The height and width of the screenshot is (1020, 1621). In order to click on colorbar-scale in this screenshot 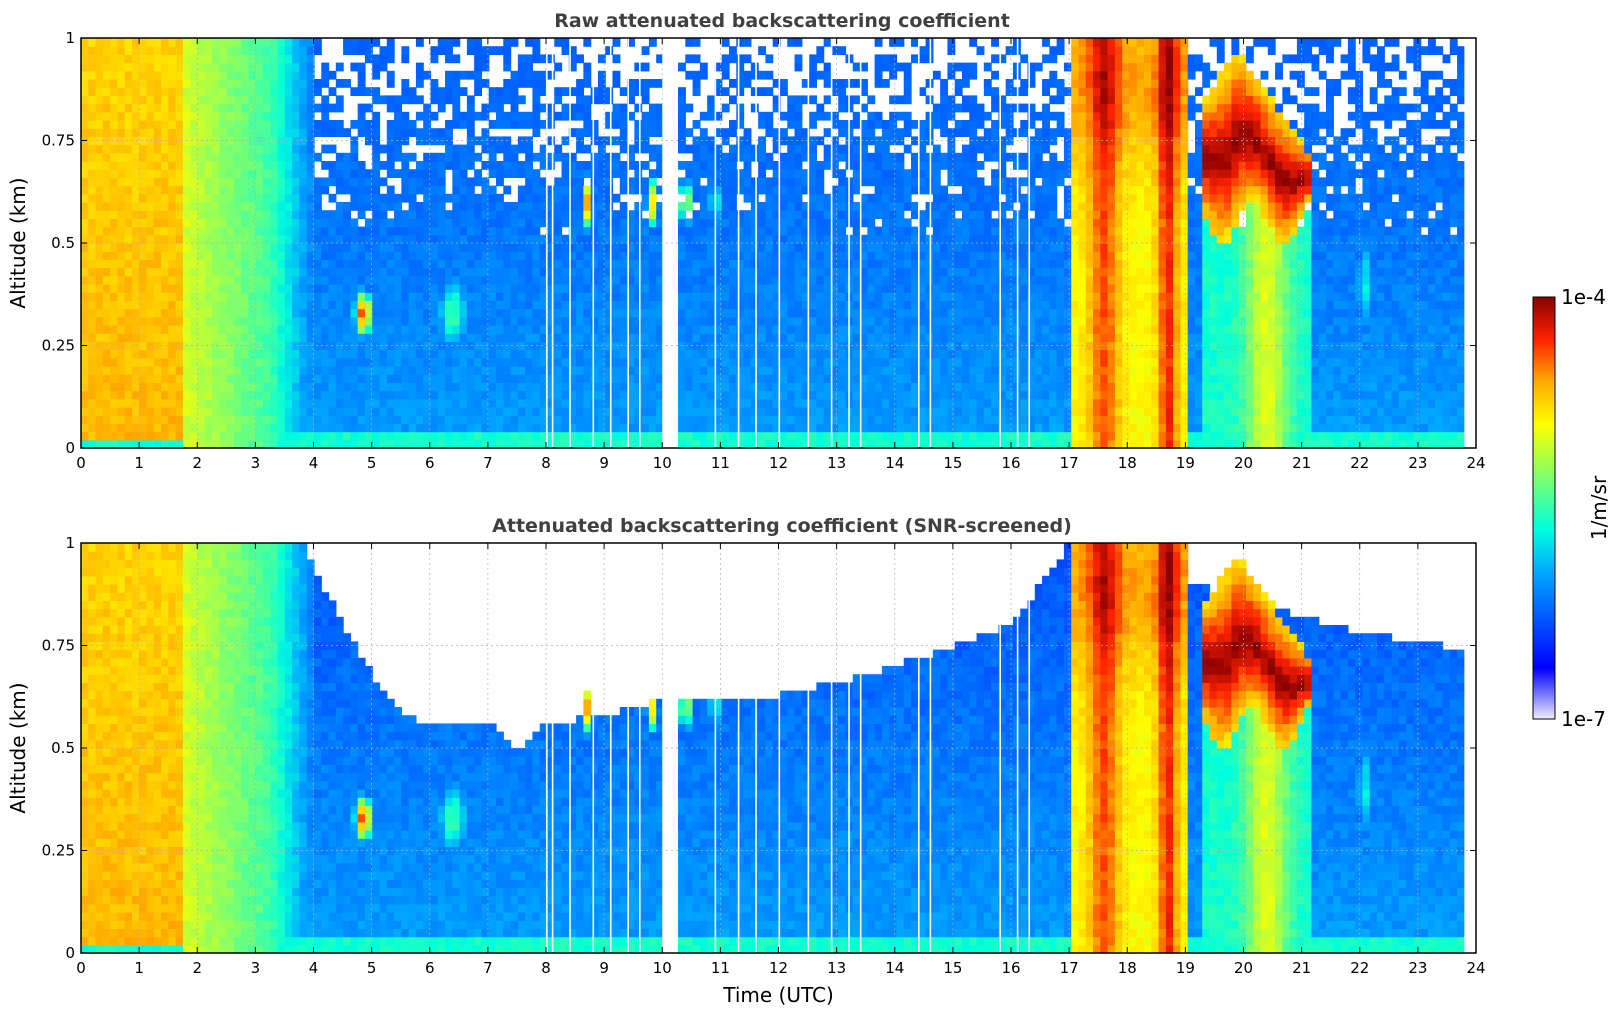, I will do `click(1544, 508)`.